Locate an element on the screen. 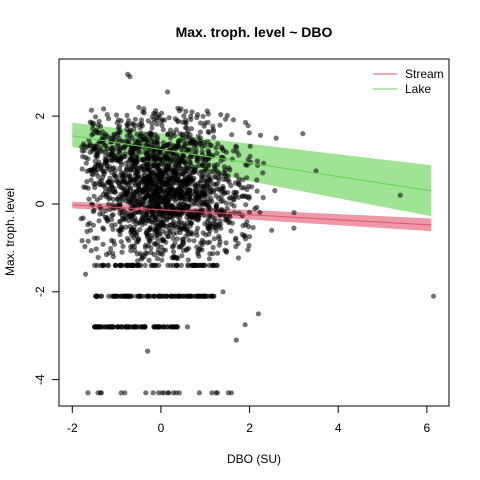 The width and height of the screenshot is (480, 480). y-tick-label: 2 is located at coordinates (40, 115).